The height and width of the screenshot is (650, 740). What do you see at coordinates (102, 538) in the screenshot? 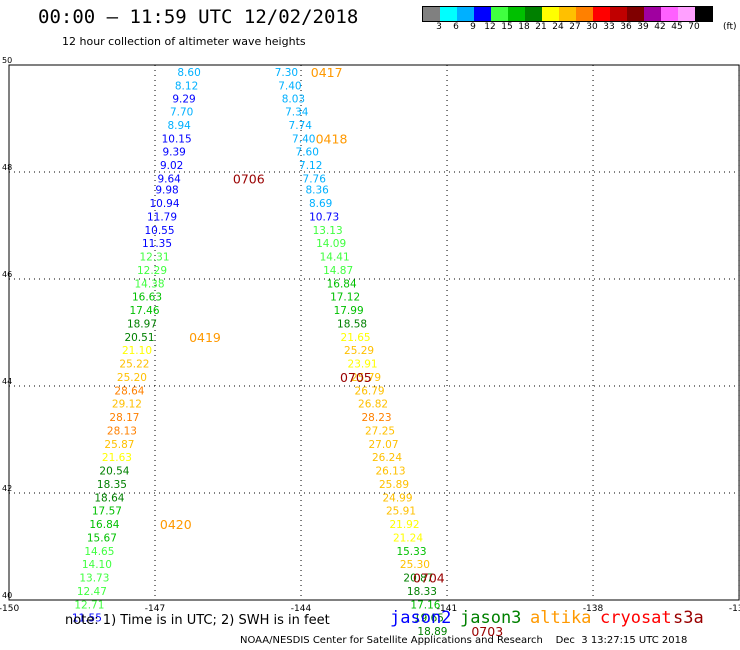
I see `wave-height-label: 15.67` at bounding box center [102, 538].